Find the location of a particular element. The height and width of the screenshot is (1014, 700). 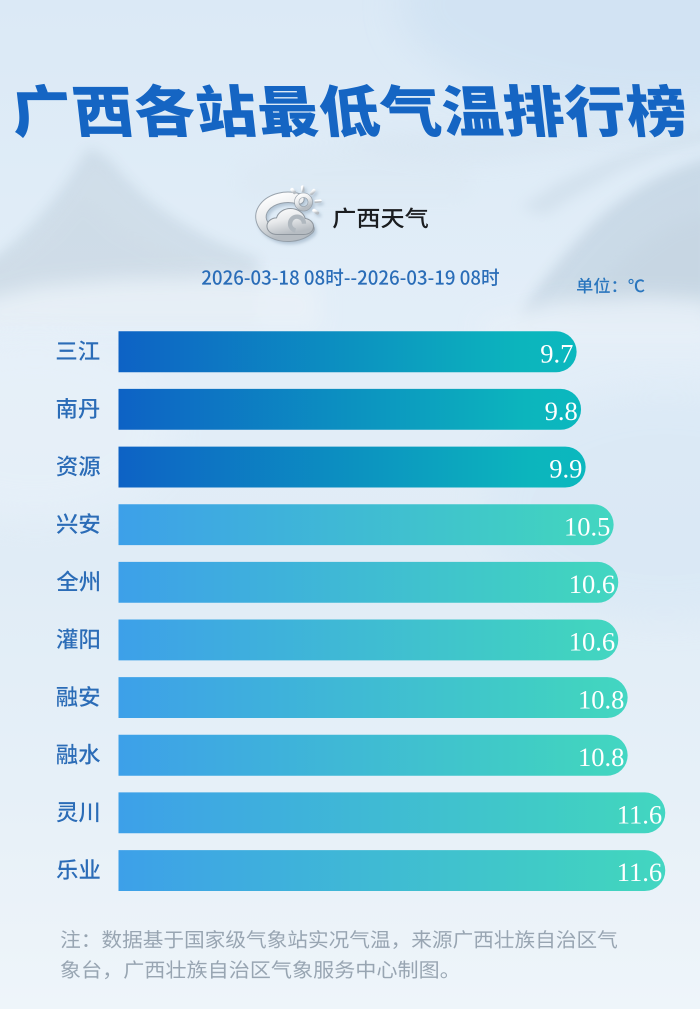

svg-text: 9.9 is located at coordinates (565, 469).